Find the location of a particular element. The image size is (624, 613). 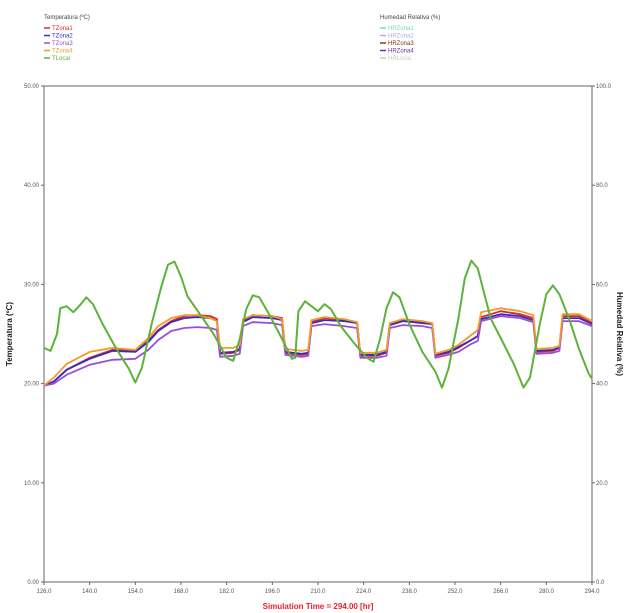

y2-axis: 0.0 20.0 40.0 60.0 80.0 100.0 is located at coordinates (602, 335).